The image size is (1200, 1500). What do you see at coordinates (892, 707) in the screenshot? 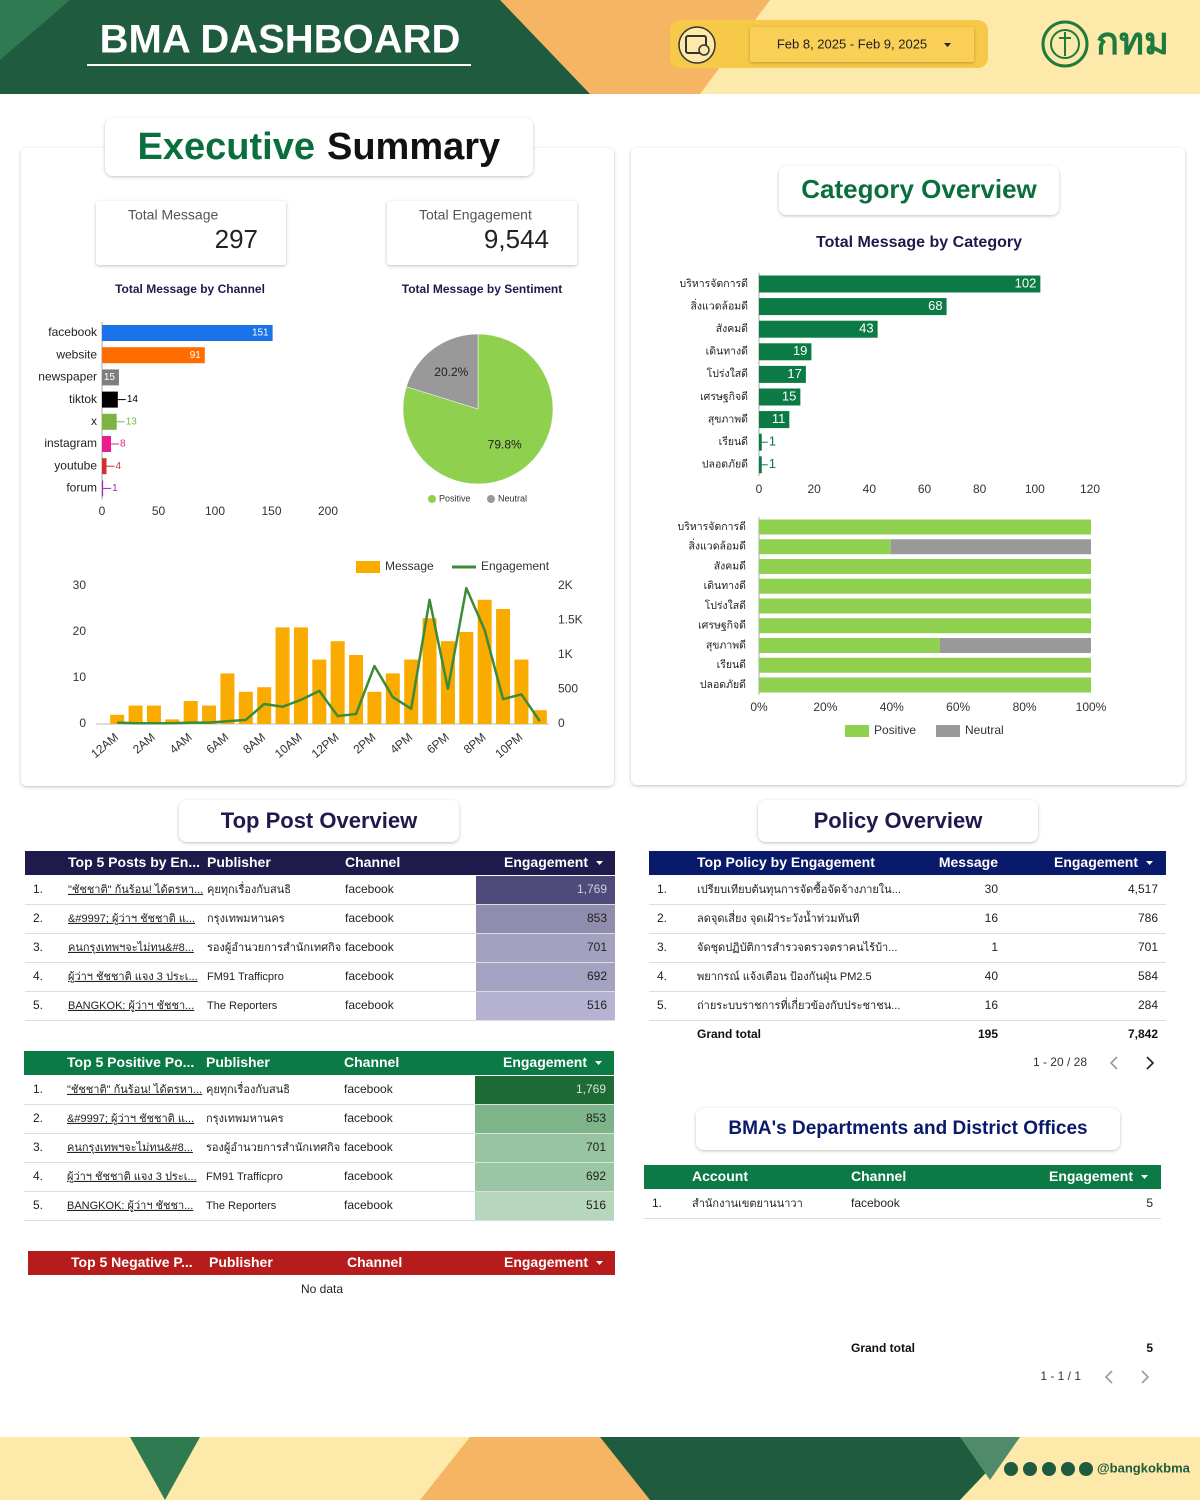
I see `x-tick-label: 40%` at bounding box center [892, 707].